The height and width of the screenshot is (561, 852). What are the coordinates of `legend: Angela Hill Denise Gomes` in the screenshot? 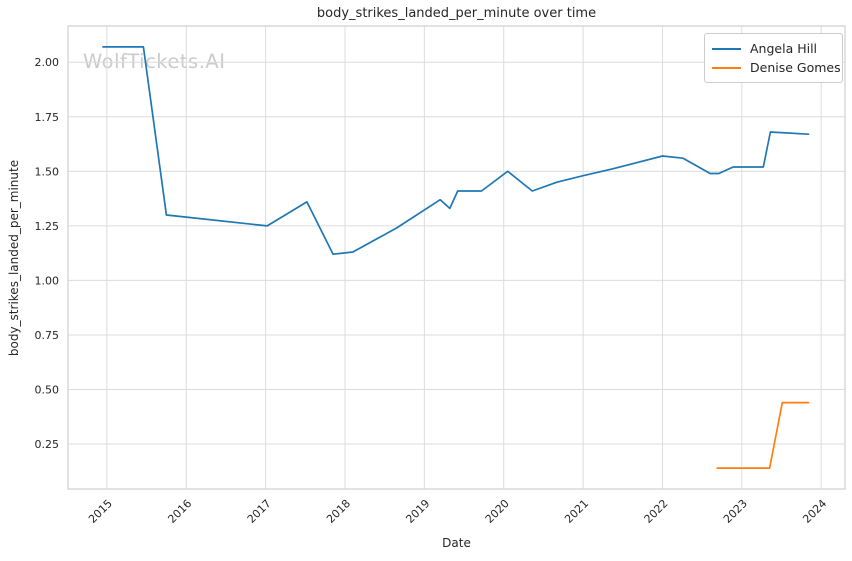 It's located at (773, 58).